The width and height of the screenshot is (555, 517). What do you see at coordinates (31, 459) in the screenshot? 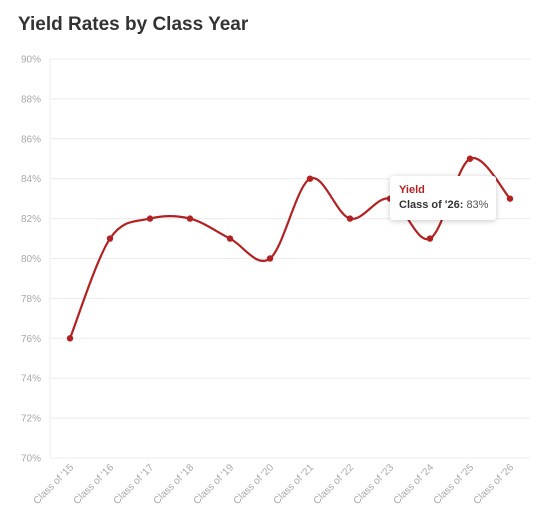
I see `y-tick-label: 70%` at bounding box center [31, 459].